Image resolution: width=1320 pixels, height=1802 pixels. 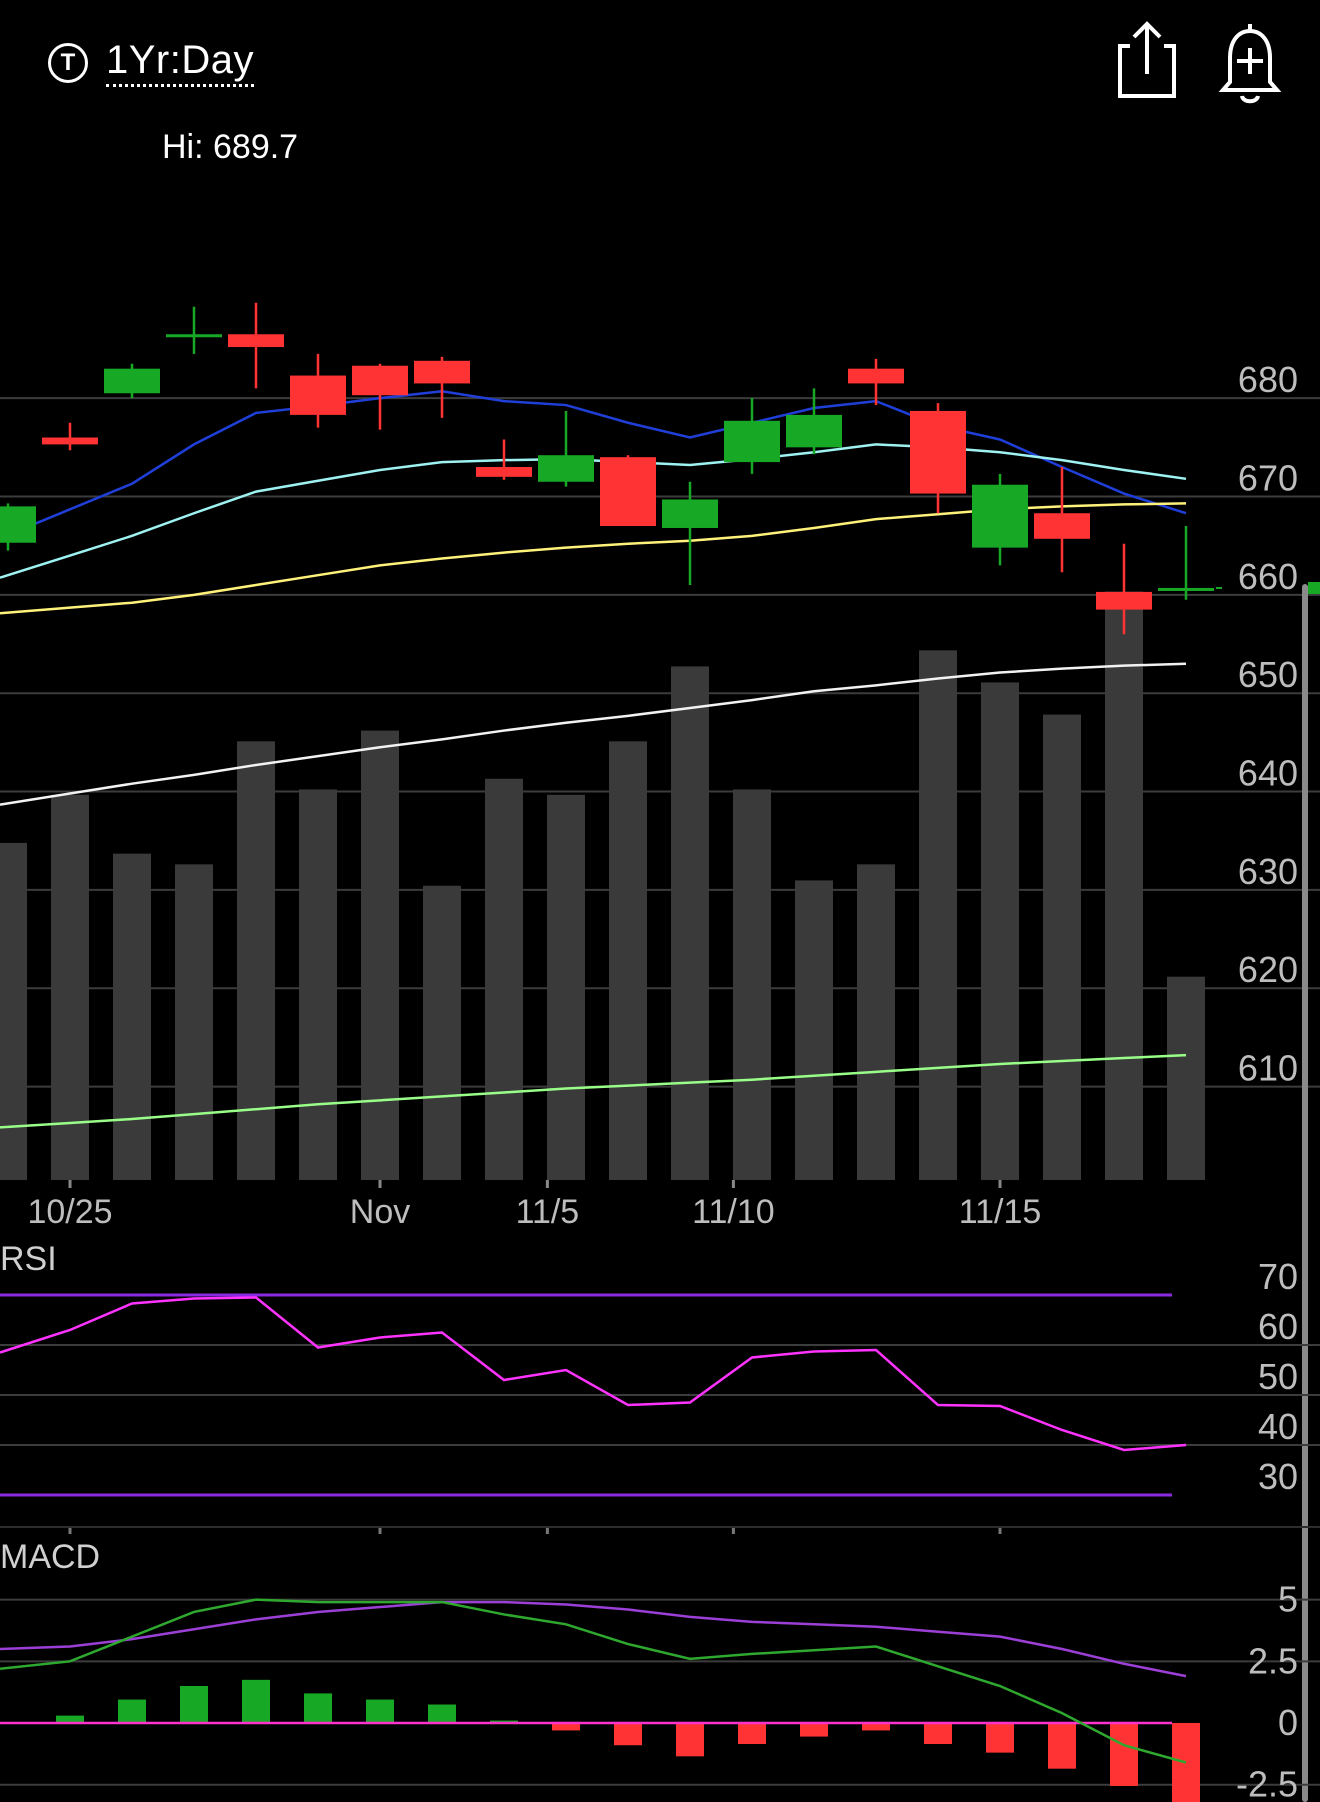 I want to click on price-tick-label: 640, so click(x=1268, y=773).